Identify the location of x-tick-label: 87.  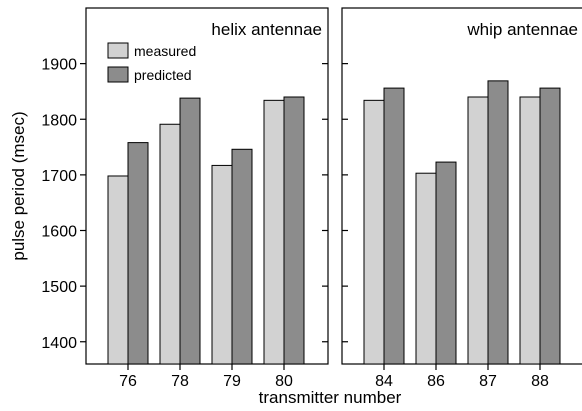
(488, 381).